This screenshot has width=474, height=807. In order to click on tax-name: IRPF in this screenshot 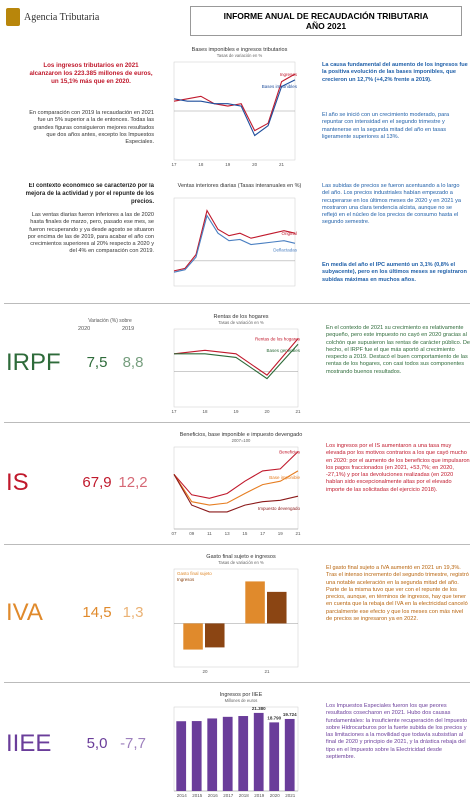, I will do `click(33, 362)`.